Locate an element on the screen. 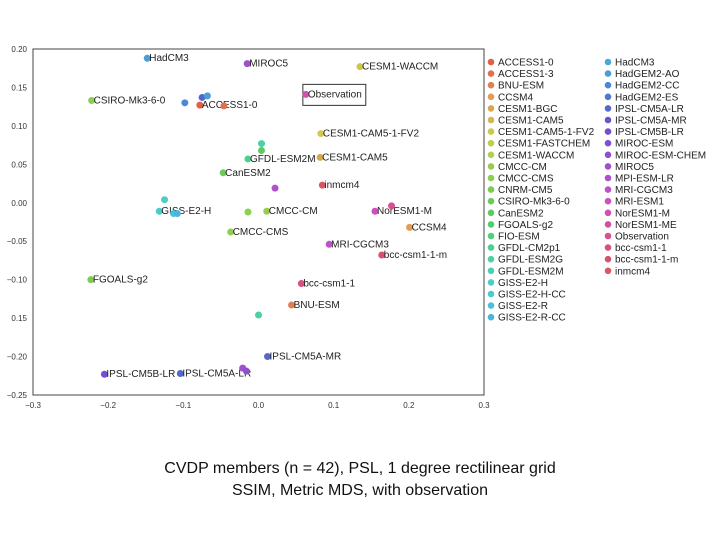 The width and height of the screenshot is (720, 540). point-label: FGOALS-g2 is located at coordinates (120, 280).